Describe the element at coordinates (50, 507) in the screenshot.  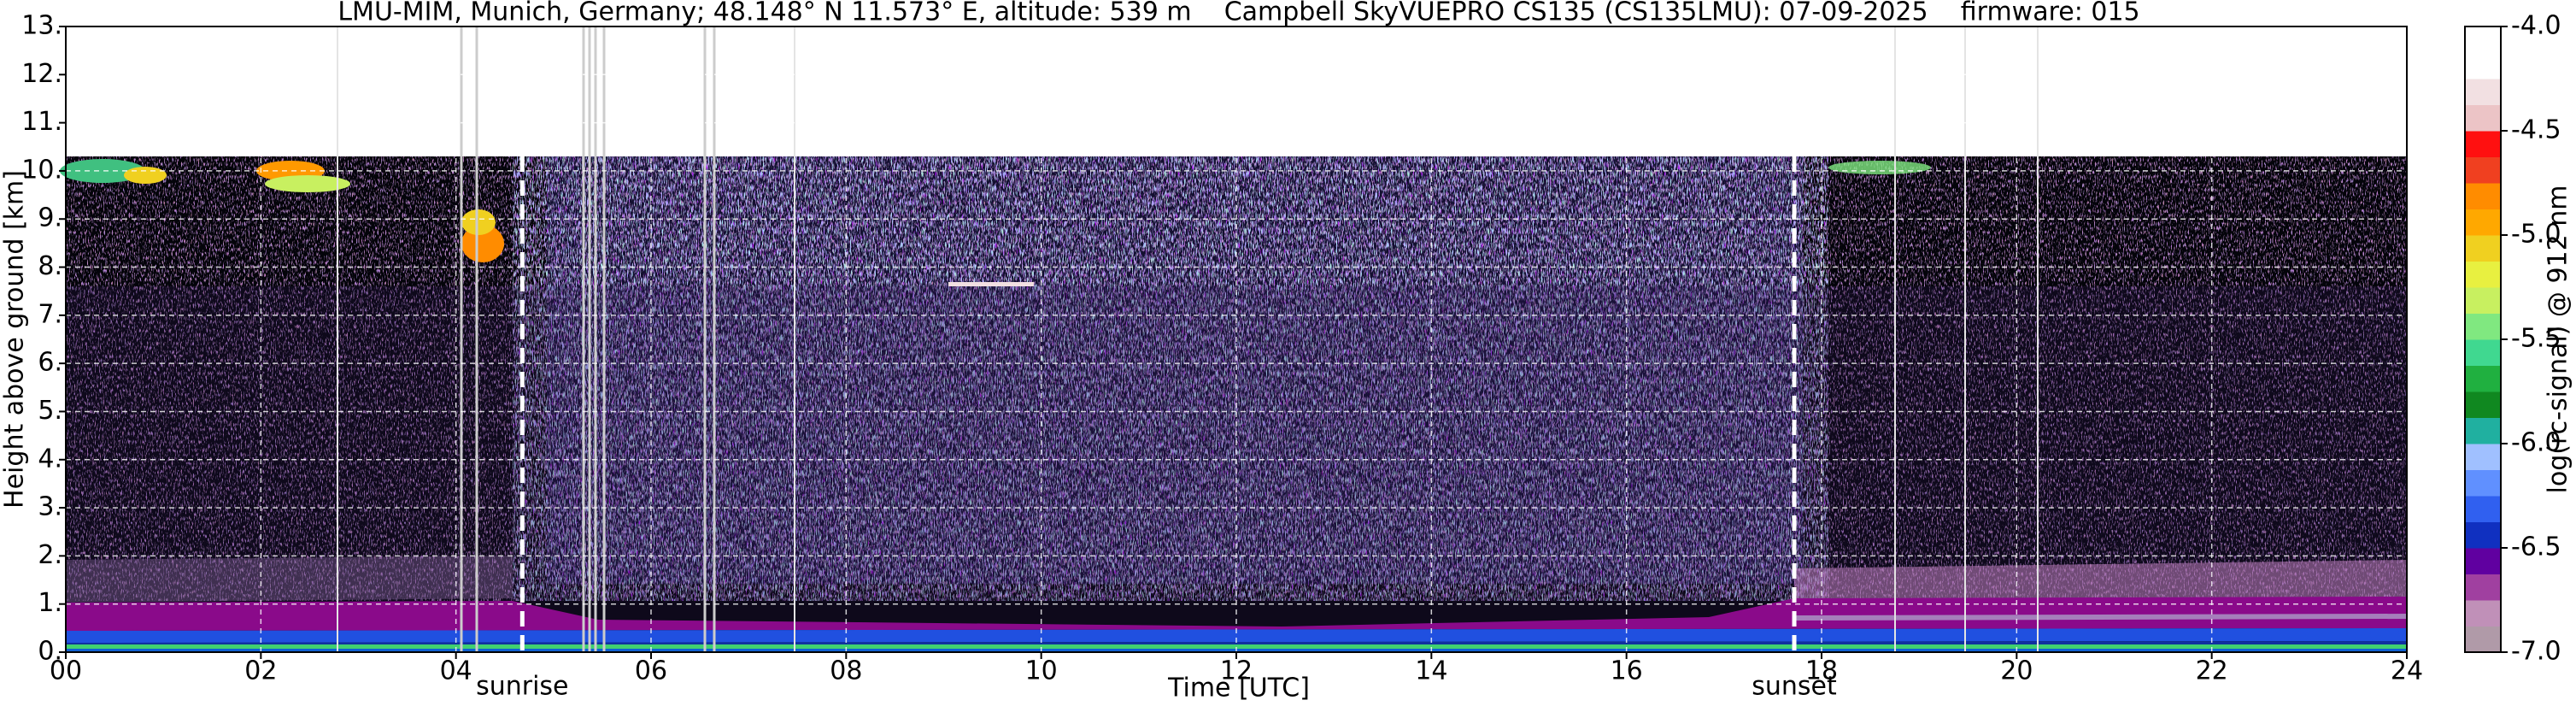
I see `y-tick-label: 3.` at that location.